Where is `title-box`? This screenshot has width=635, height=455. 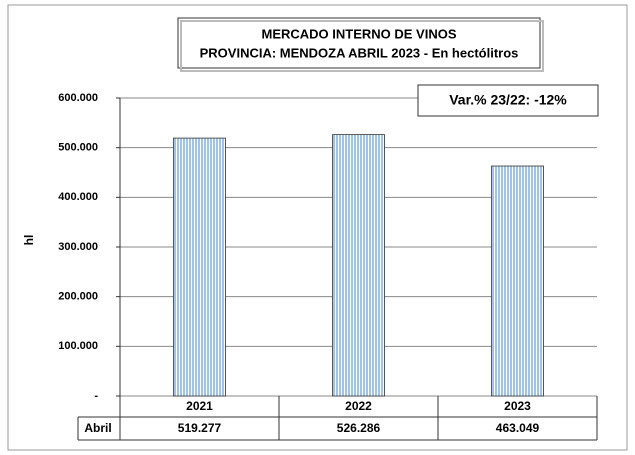
title-box is located at coordinates (359, 43).